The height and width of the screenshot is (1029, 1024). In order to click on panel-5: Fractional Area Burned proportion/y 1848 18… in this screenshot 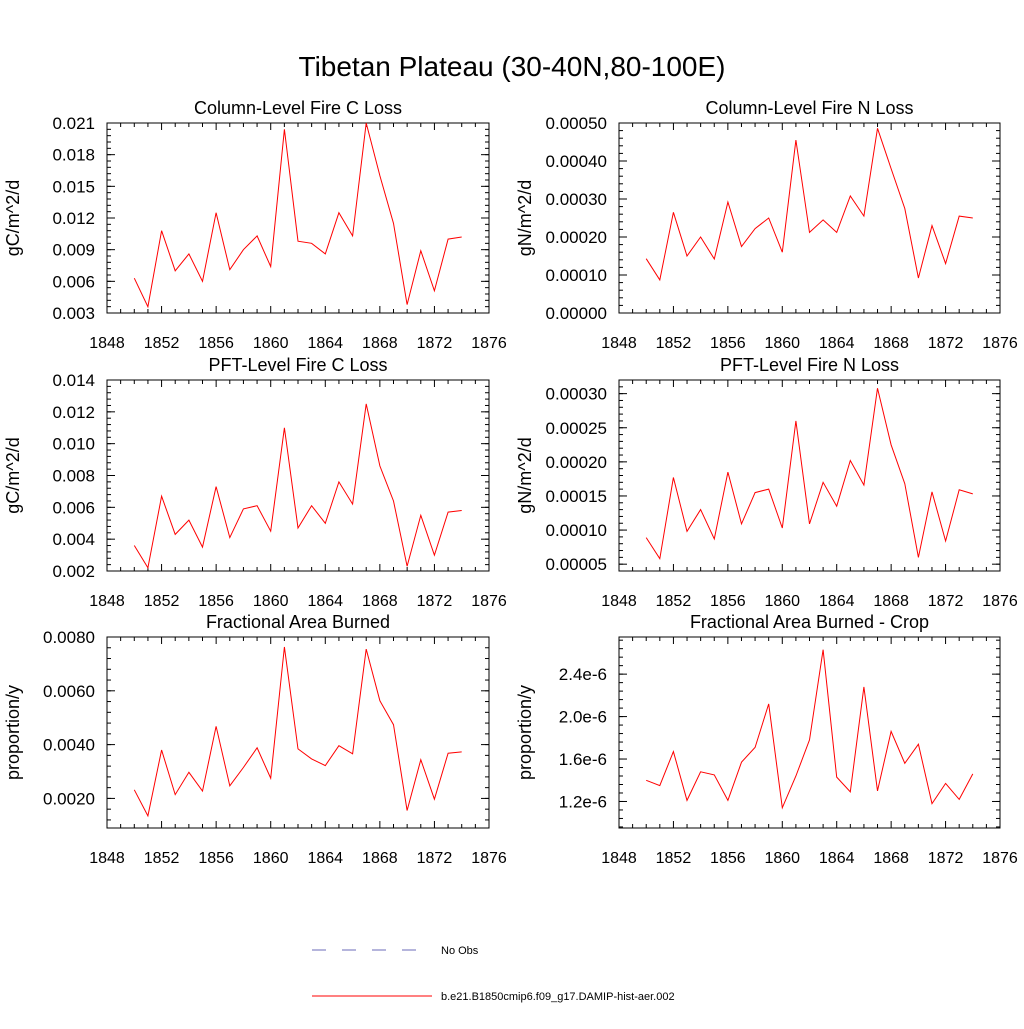, I will do `click(255, 739)`.